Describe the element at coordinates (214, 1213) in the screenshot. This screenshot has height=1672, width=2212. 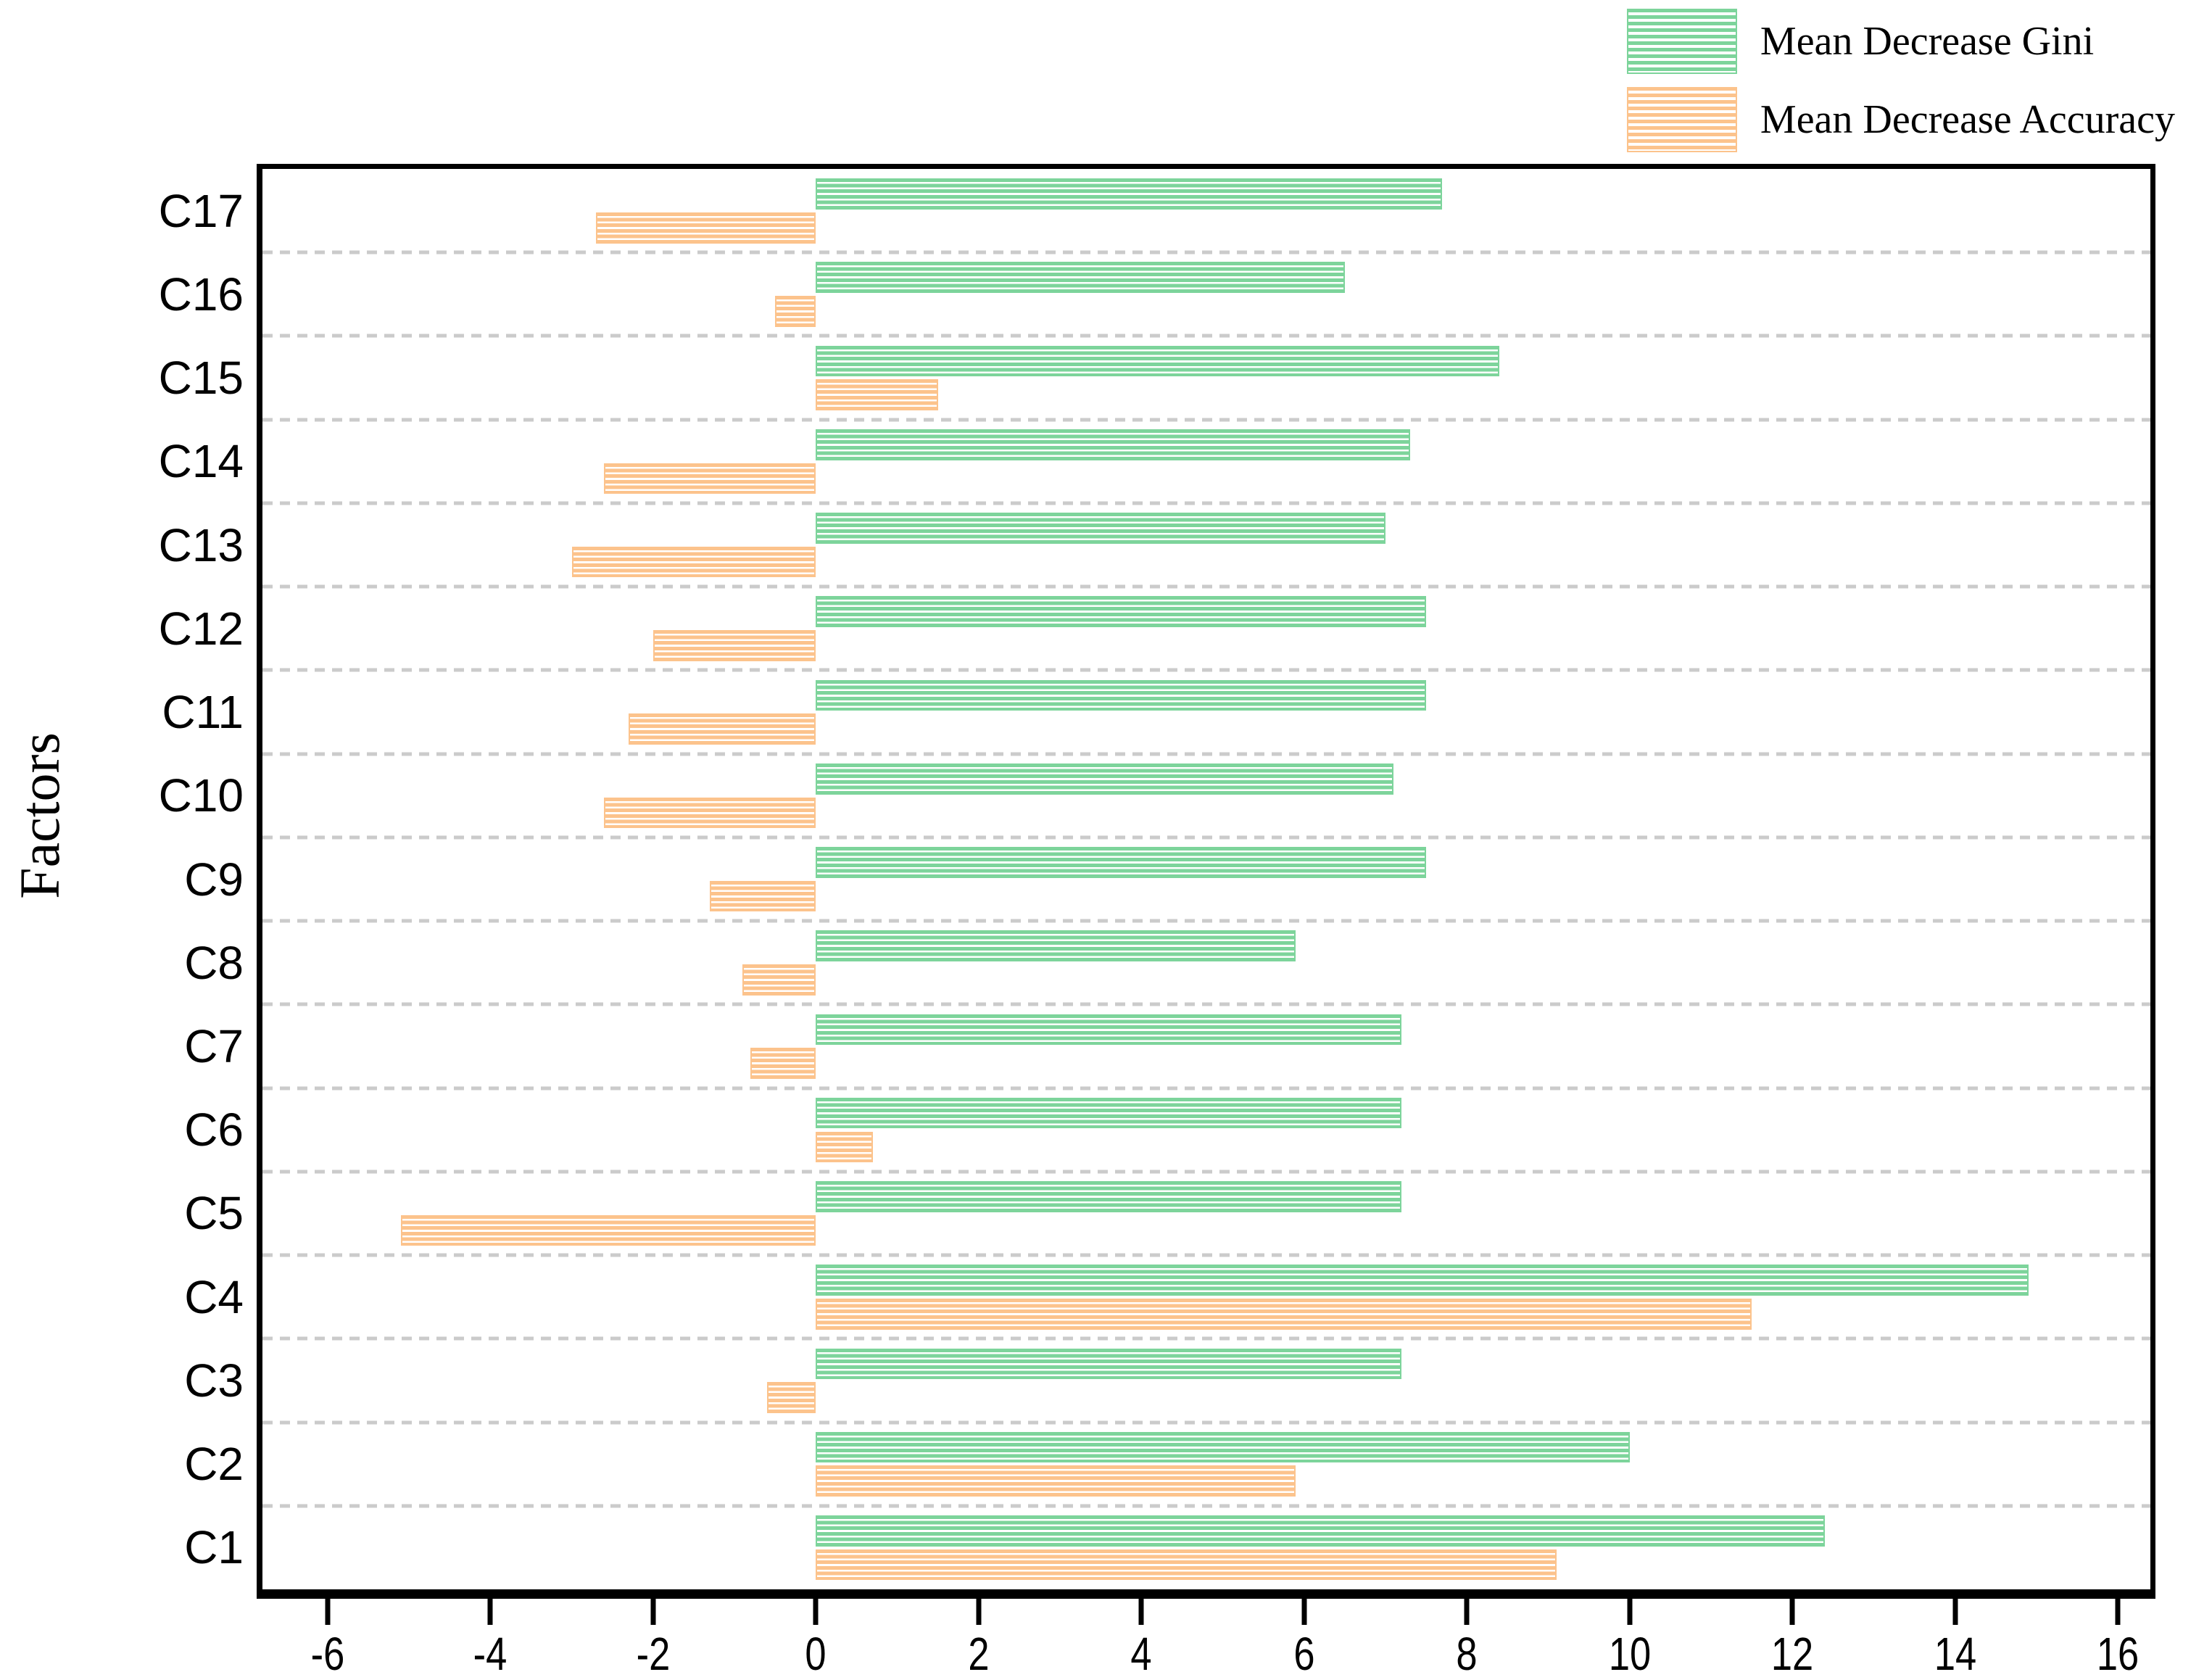
I see `y-tick-label-c5: C5` at that location.